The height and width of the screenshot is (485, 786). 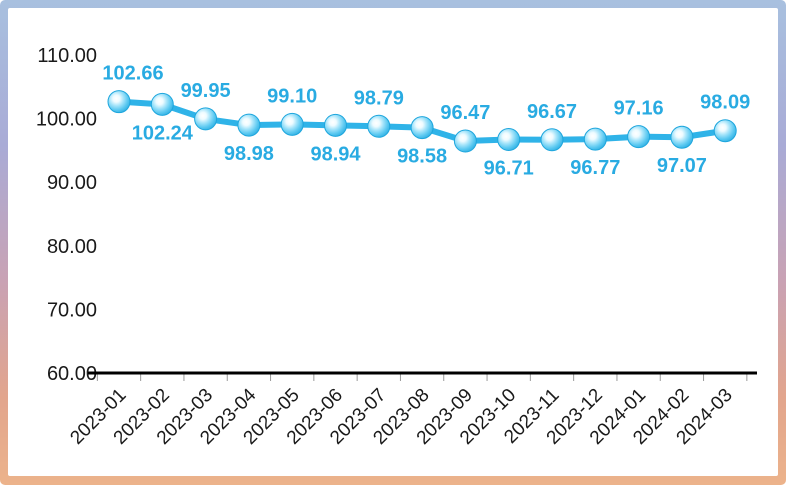 I want to click on data-point-label: 98.09, so click(x=725, y=103).